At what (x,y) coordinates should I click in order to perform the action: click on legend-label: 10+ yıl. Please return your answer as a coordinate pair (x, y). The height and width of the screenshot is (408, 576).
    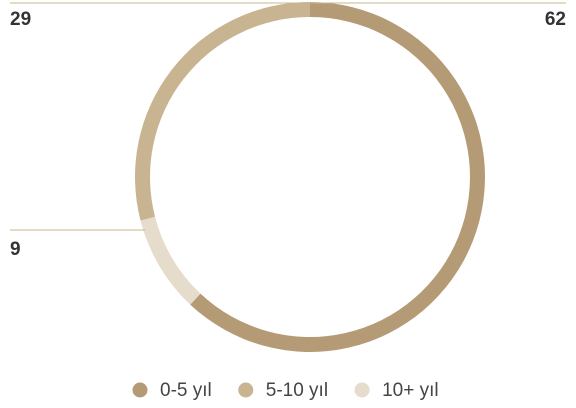
    Looking at the image, I should click on (410, 390).